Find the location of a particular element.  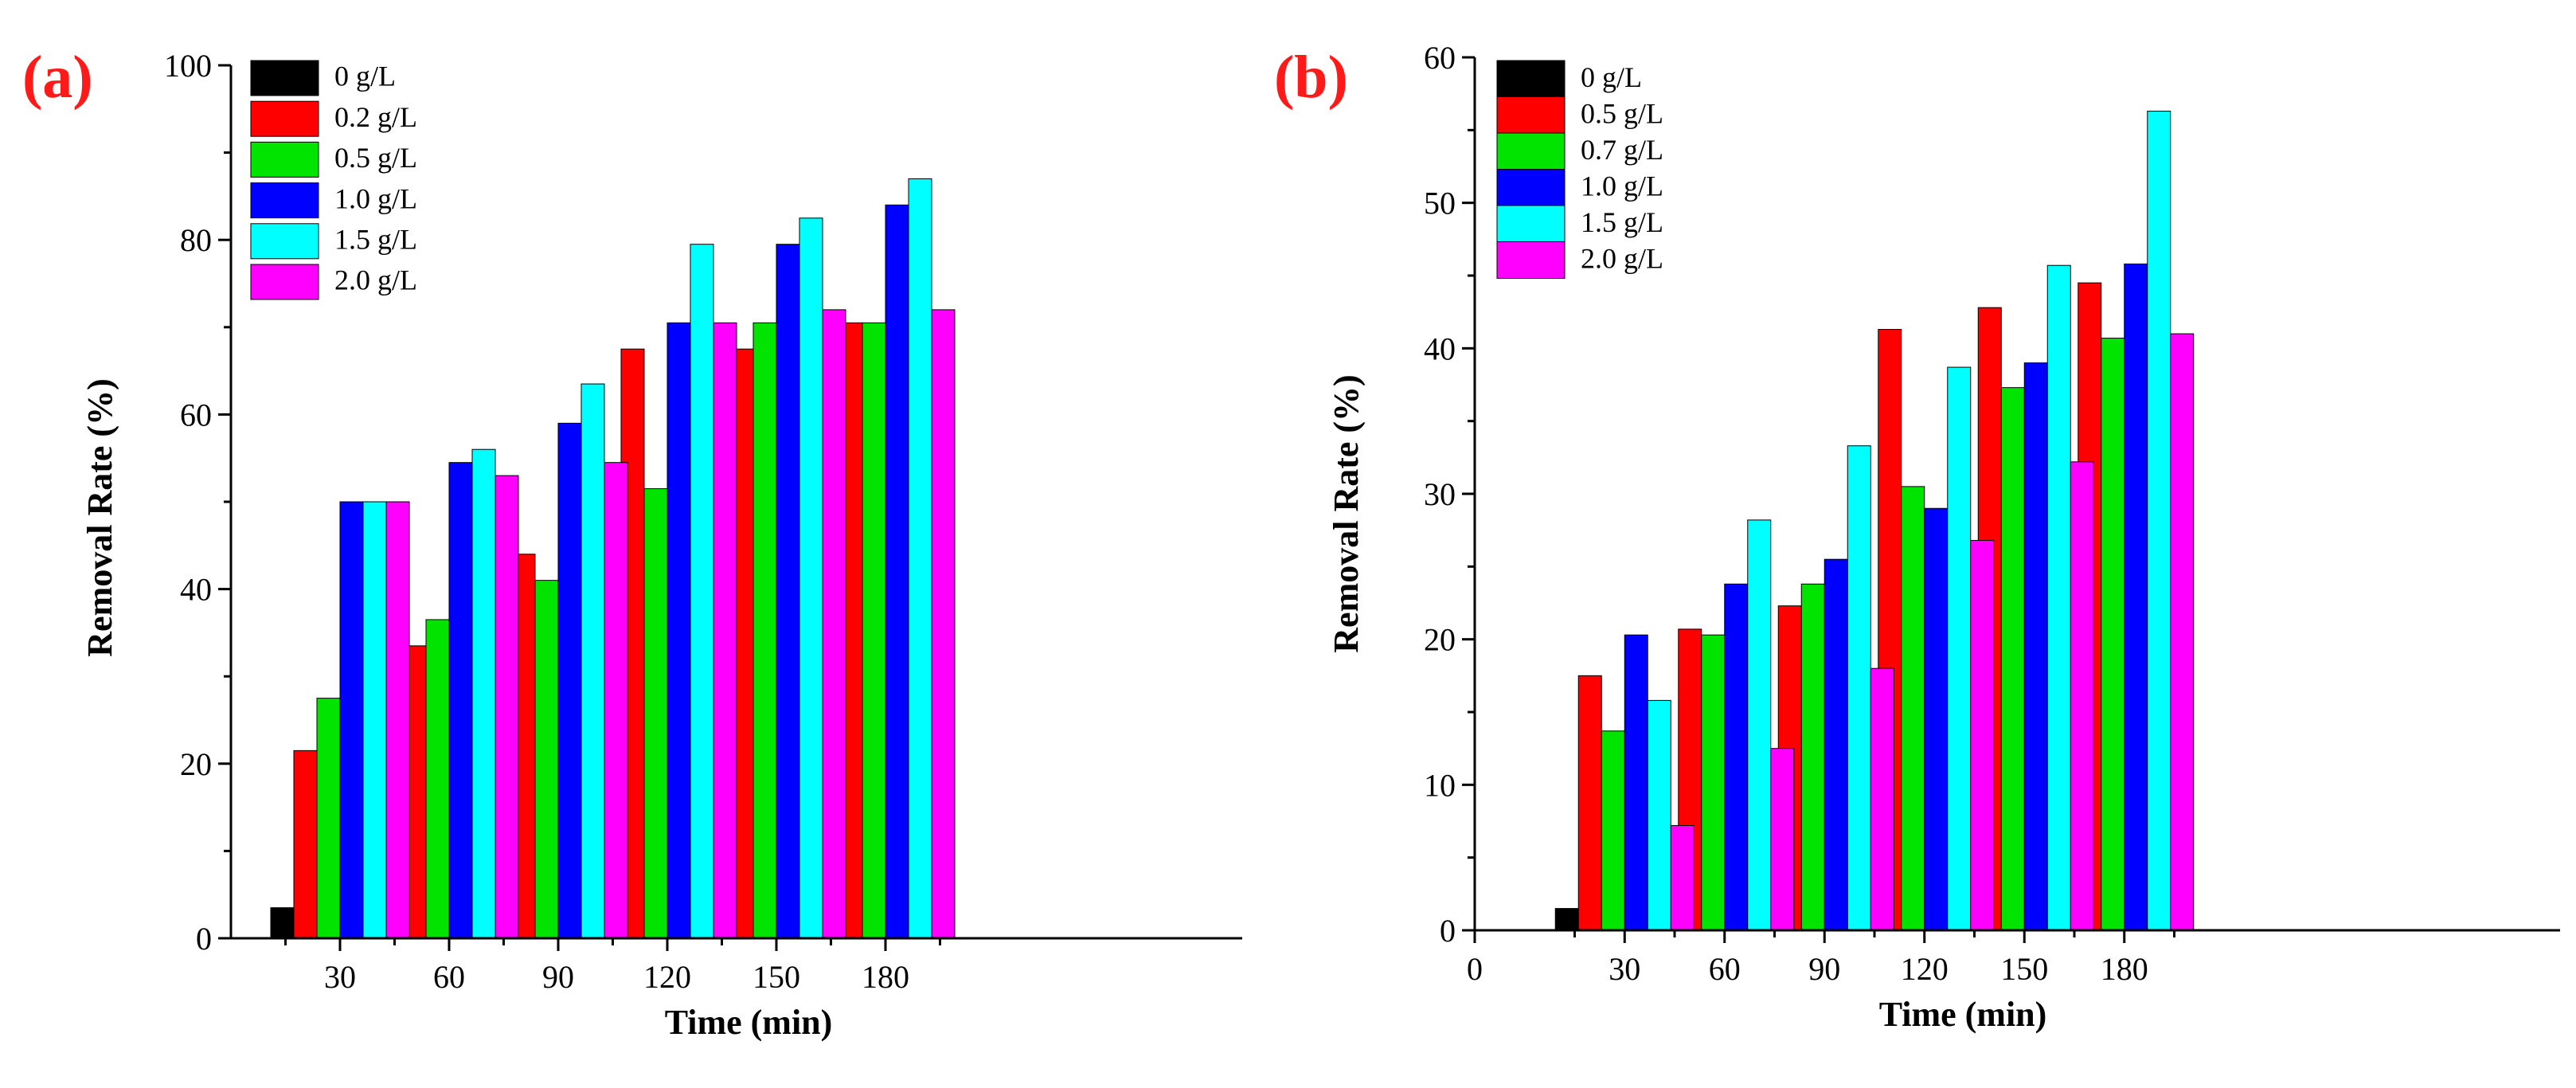

y-tick-label: 20 is located at coordinates (1440, 640).